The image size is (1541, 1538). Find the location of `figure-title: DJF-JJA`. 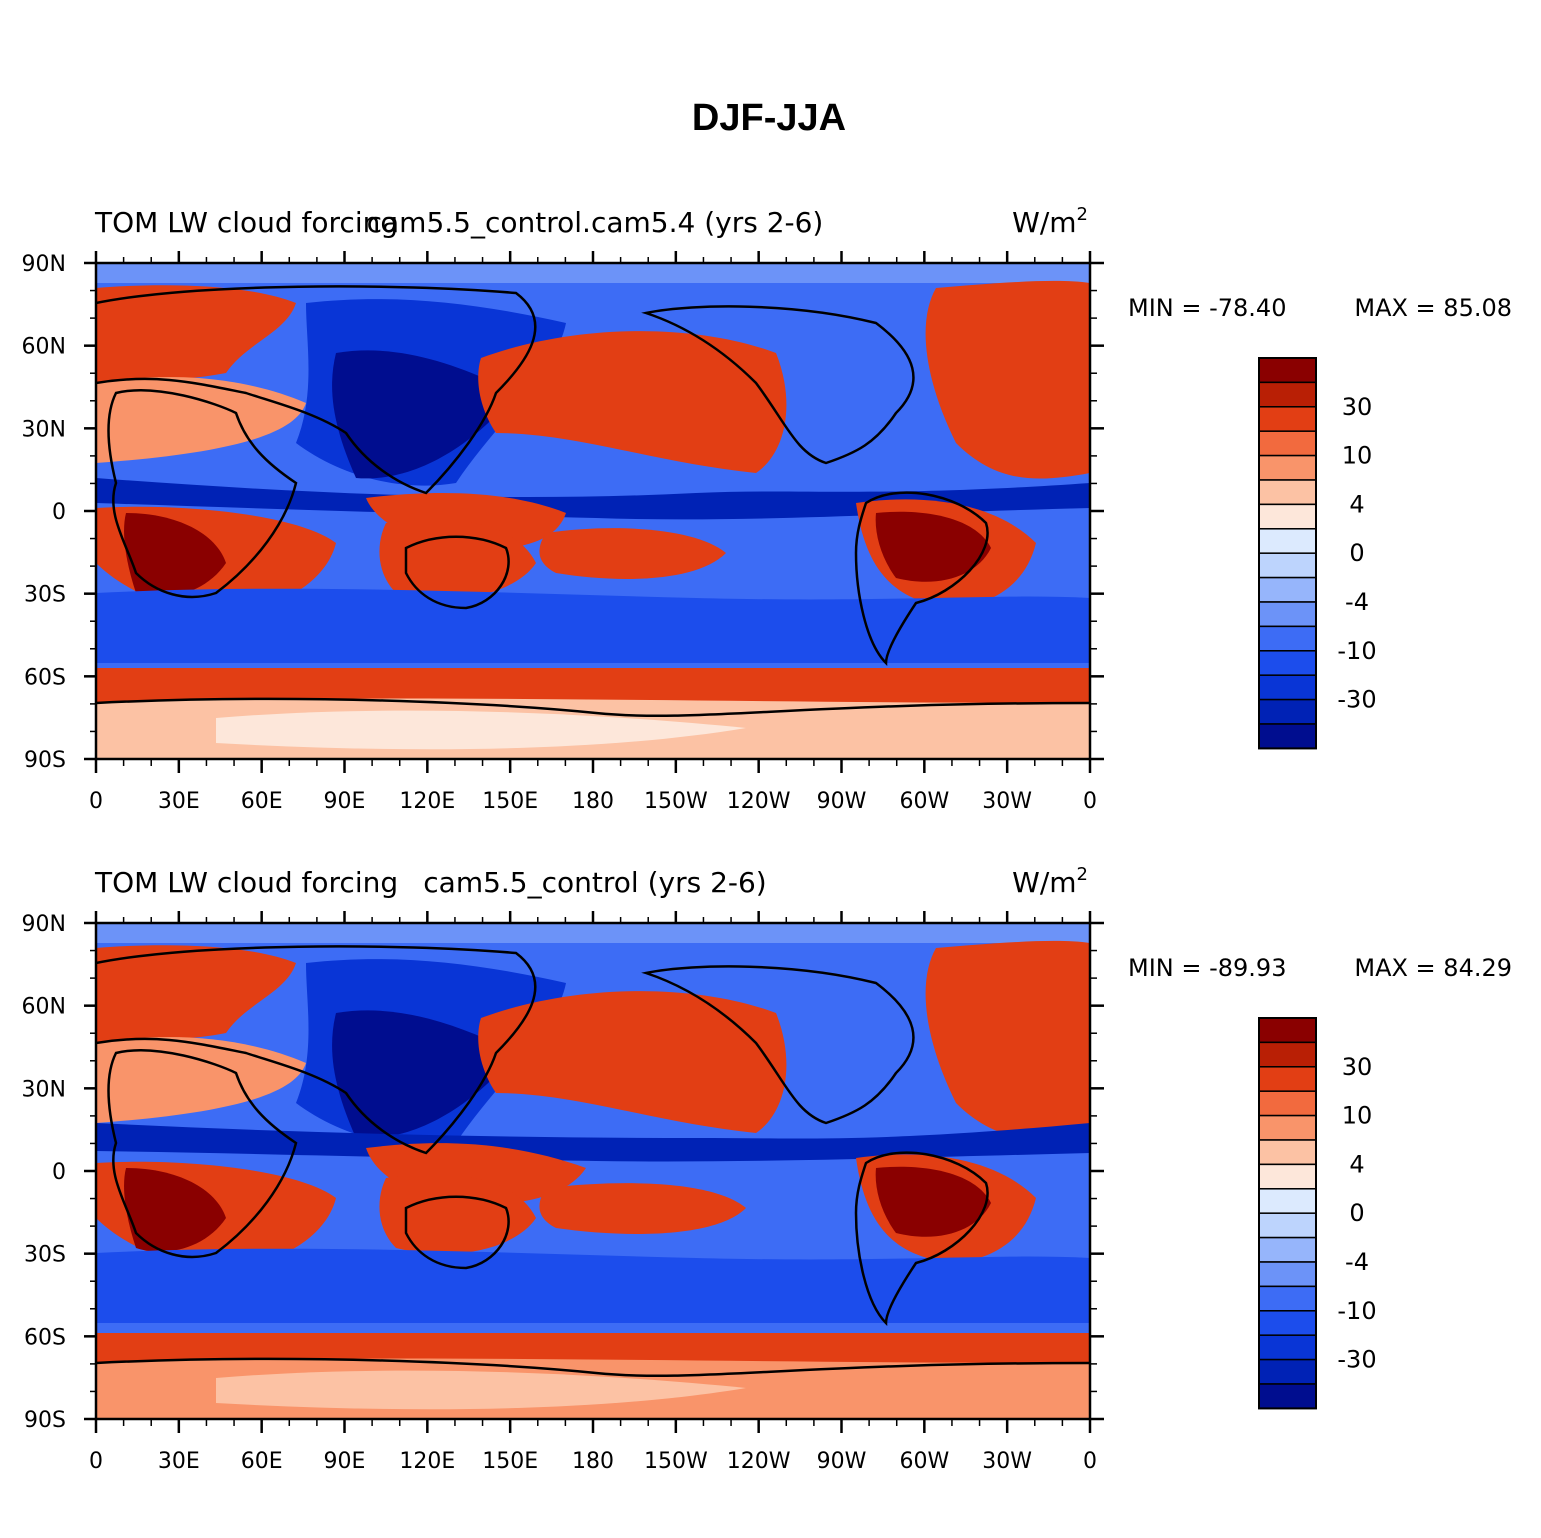

figure-title: DJF-JJA is located at coordinates (769, 118).